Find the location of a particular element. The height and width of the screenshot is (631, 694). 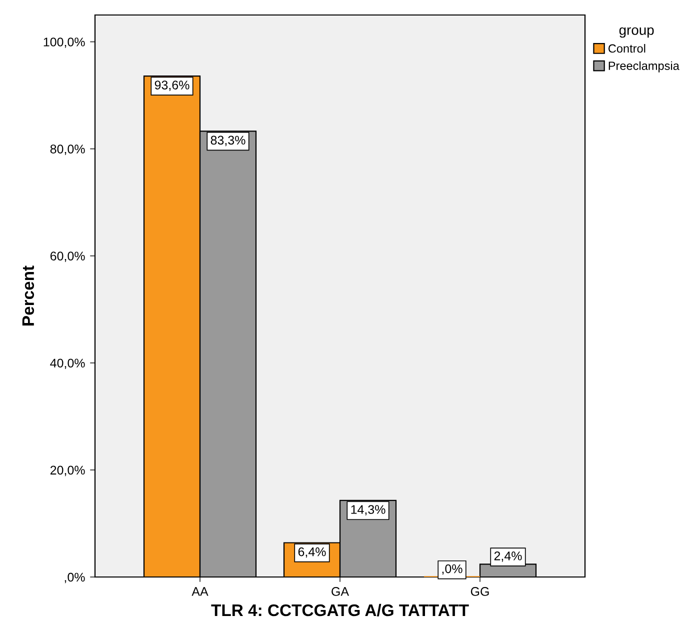

x-axis-title: TLR 4: CCTCGATG A/G TATTATT is located at coordinates (340, 610).